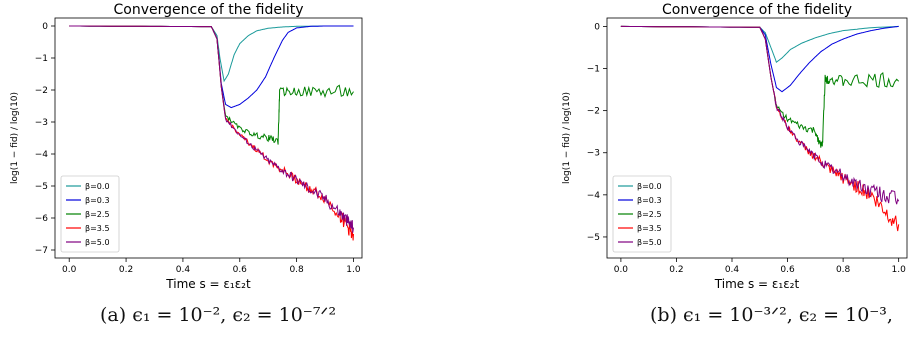 The height and width of the screenshot is (339, 910). I want to click on caption-b: (b) ϵ₁ = 10⁻³ᐟ², ϵ₂ = 10⁻³,, so click(771, 315).